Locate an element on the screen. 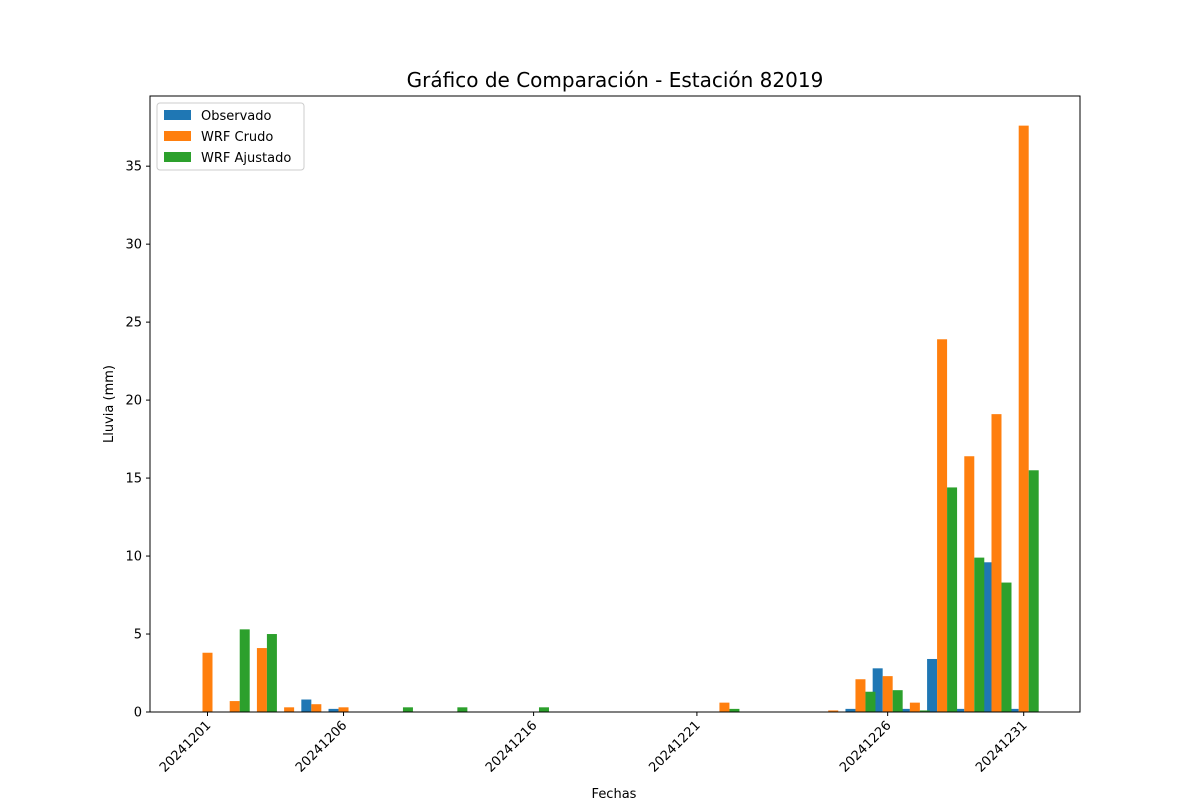 The image size is (1200, 800). x-tick-label: 20241231 is located at coordinates (1001, 746).